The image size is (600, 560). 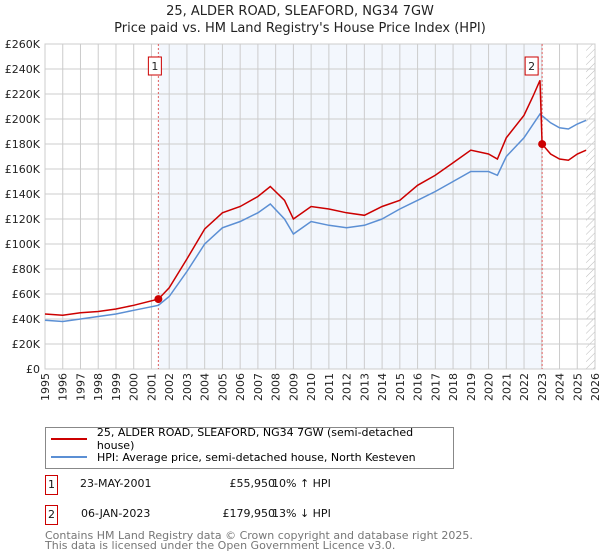 I want to click on y-tick-label: £220K, so click(x=23, y=94).